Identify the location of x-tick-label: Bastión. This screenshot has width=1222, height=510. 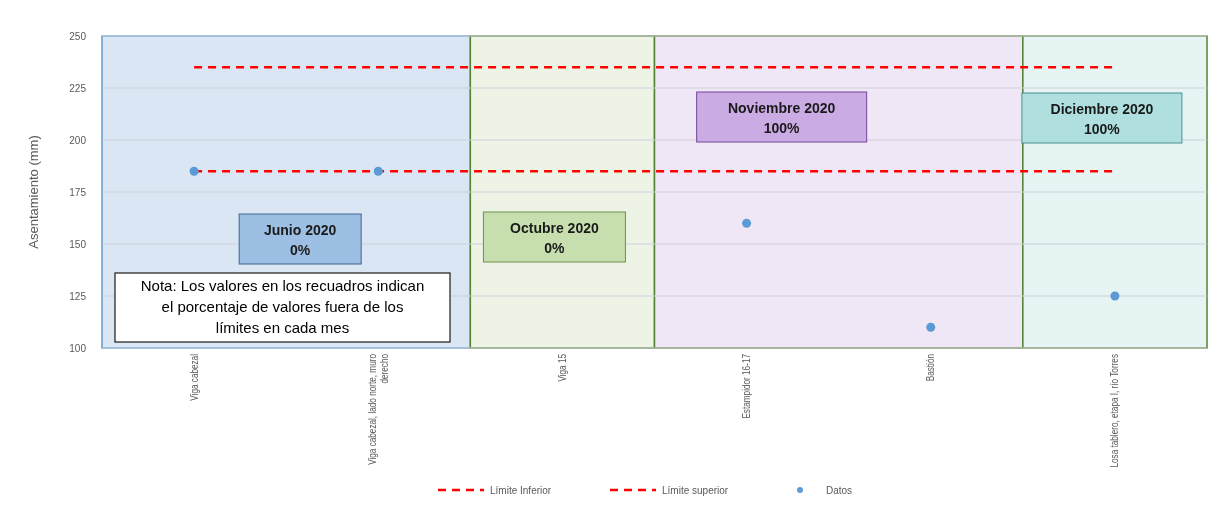
(931, 368).